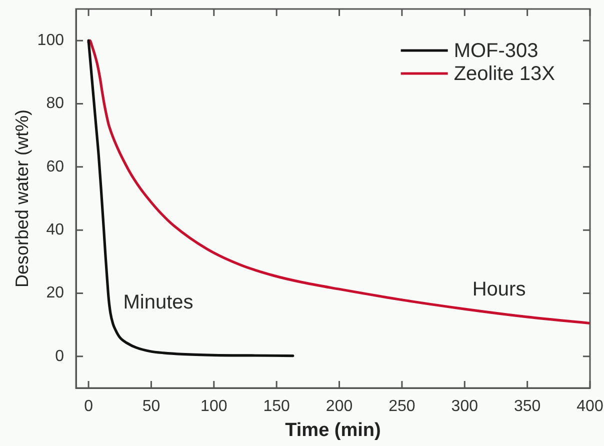  What do you see at coordinates (402, 407) in the screenshot?
I see `x-tick-label: 250` at bounding box center [402, 407].